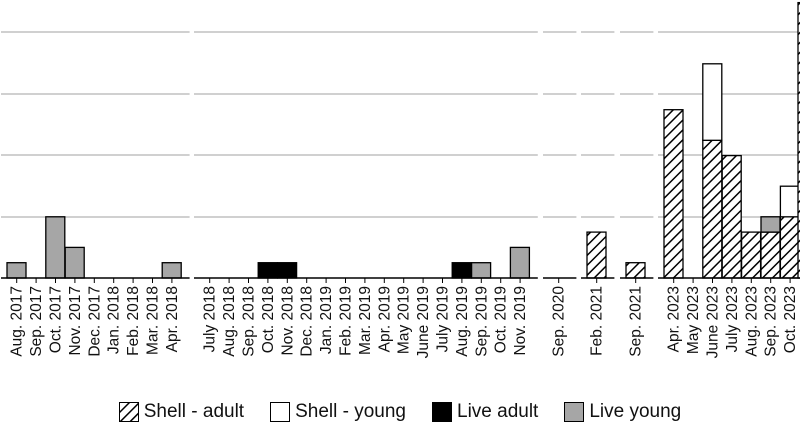 This screenshot has width=800, height=433. I want to click on bar-sep-2019-live-young, so click(481, 270).